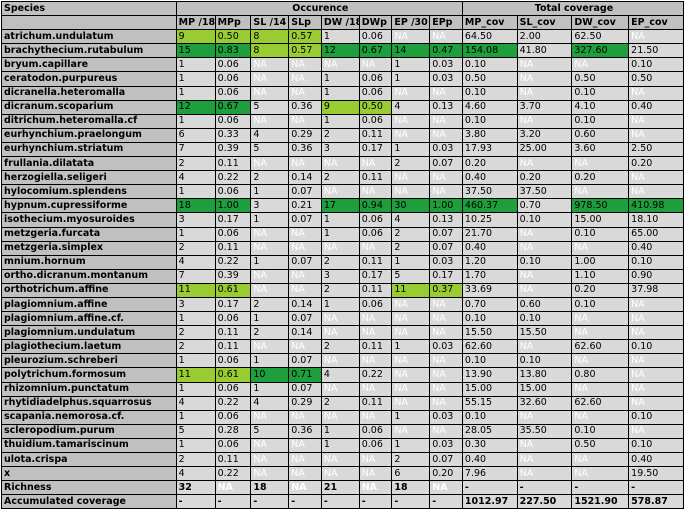  What do you see at coordinates (233, 23) in the screenshot?
I see `column-header: MPp` at bounding box center [233, 23].